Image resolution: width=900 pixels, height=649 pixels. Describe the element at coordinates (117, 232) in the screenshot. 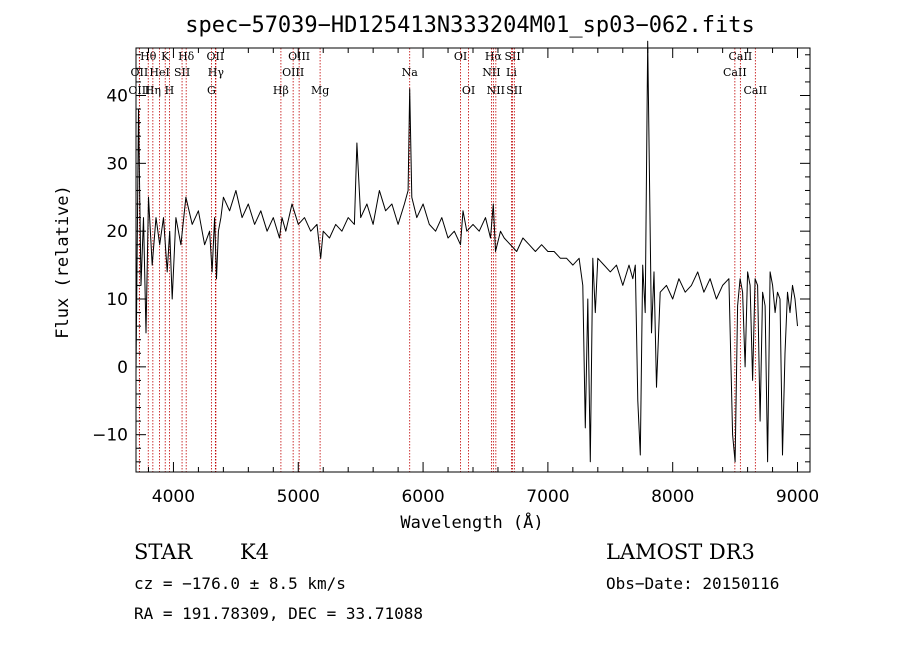

I see `y-tick-label: 20` at that location.